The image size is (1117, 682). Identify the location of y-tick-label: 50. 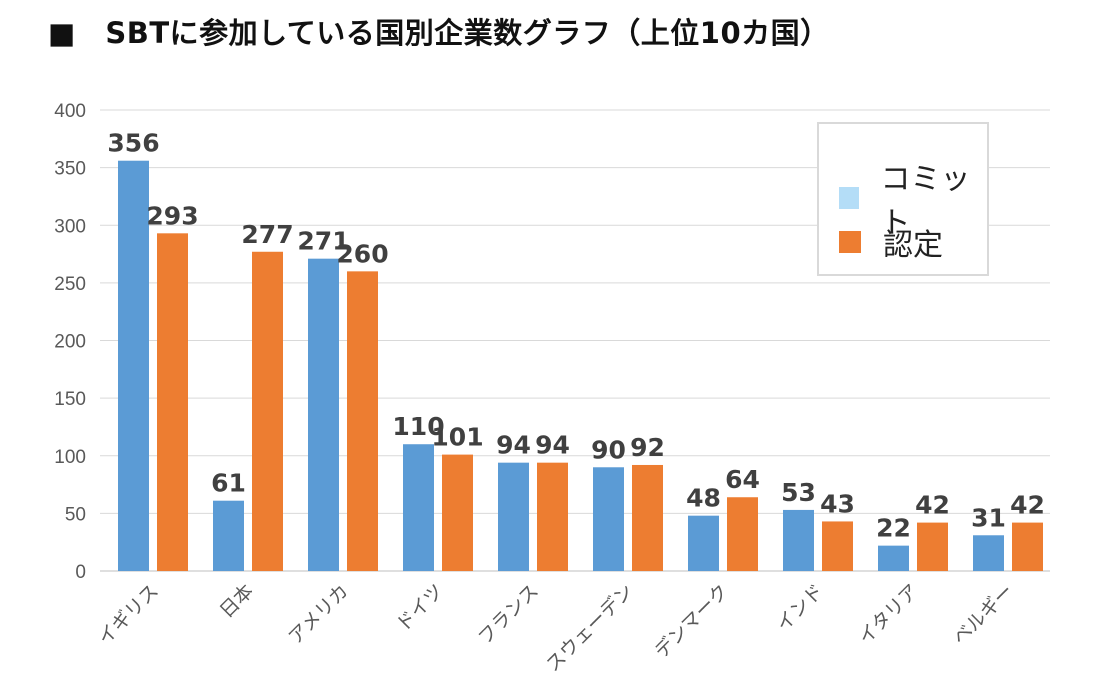
(75, 514).